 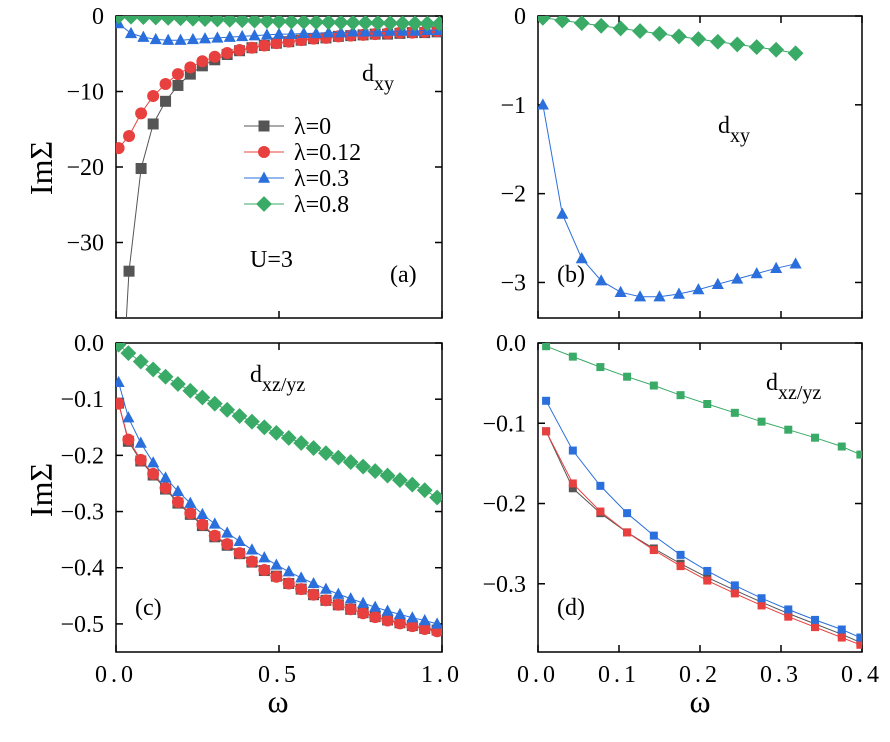 I want to click on y-tick-label: −0.1, so click(x=82, y=400).